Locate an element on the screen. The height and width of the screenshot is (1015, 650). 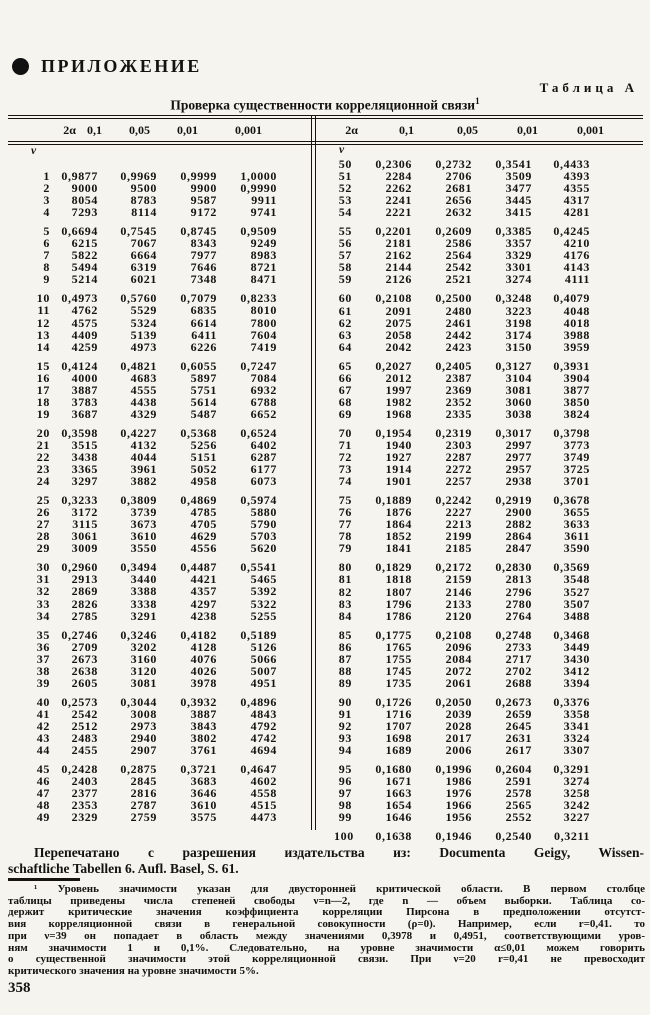
value-cell: 0,2732 is located at coordinates (453, 164).